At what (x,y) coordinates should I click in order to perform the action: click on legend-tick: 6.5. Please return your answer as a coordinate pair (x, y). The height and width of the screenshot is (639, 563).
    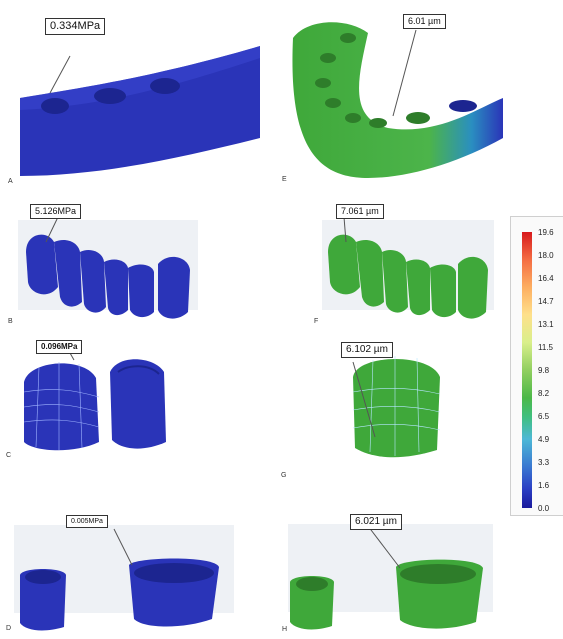
    Looking at the image, I should click on (544, 416).